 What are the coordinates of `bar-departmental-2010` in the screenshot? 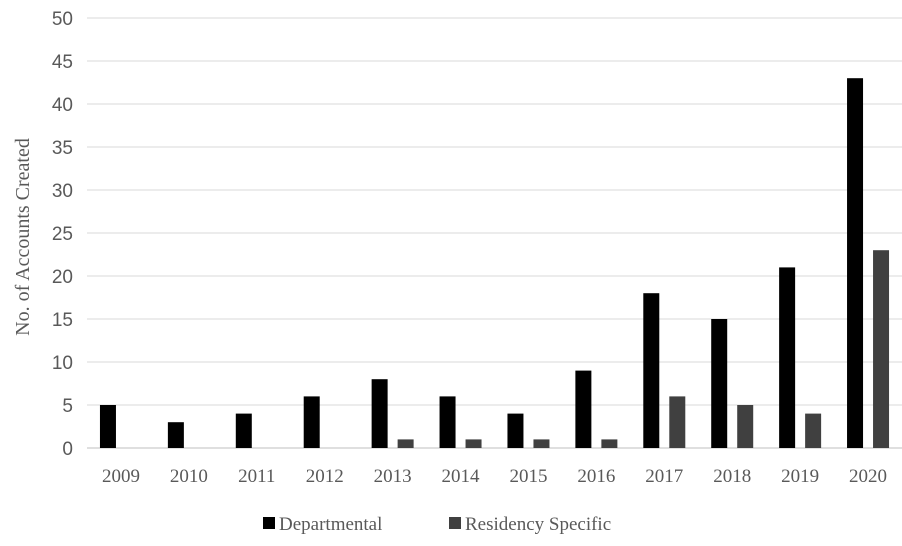 It's located at (176, 435).